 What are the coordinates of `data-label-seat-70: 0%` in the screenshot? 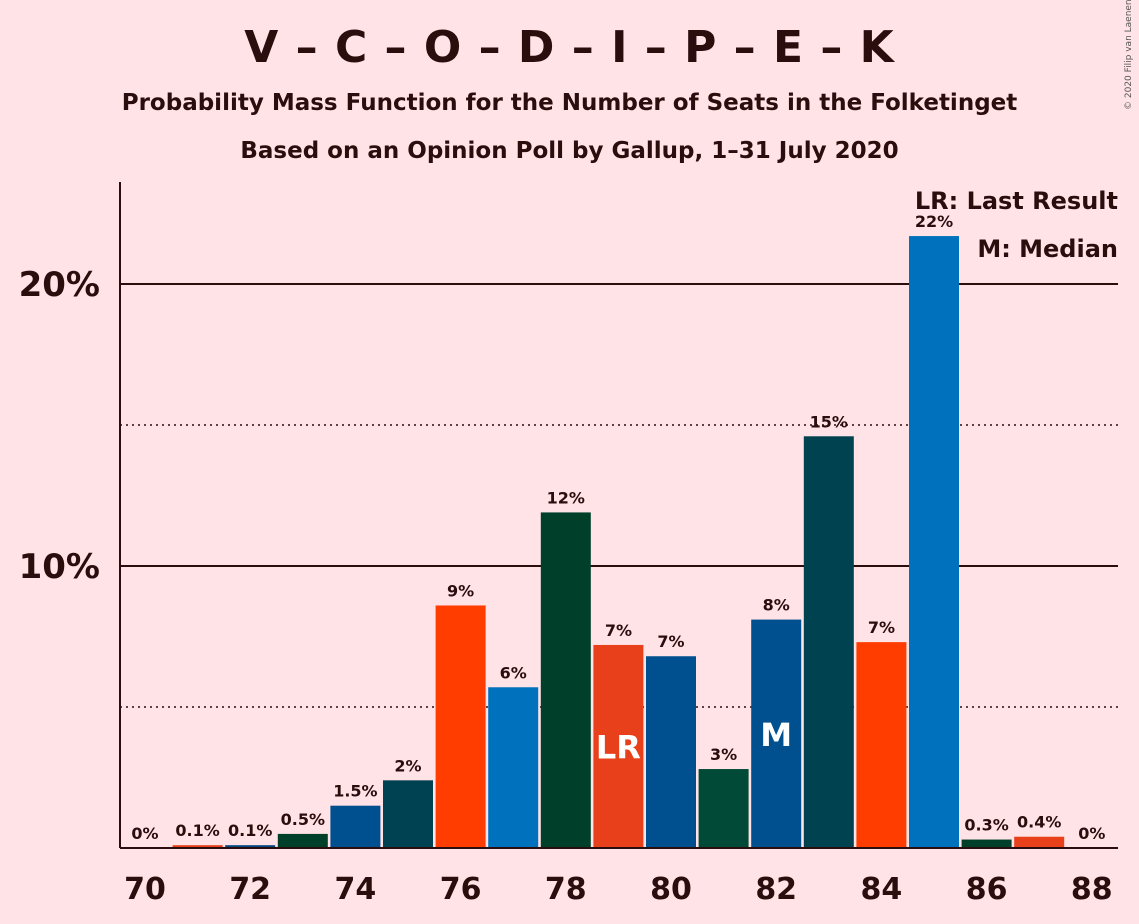 It's located at (144, 833).